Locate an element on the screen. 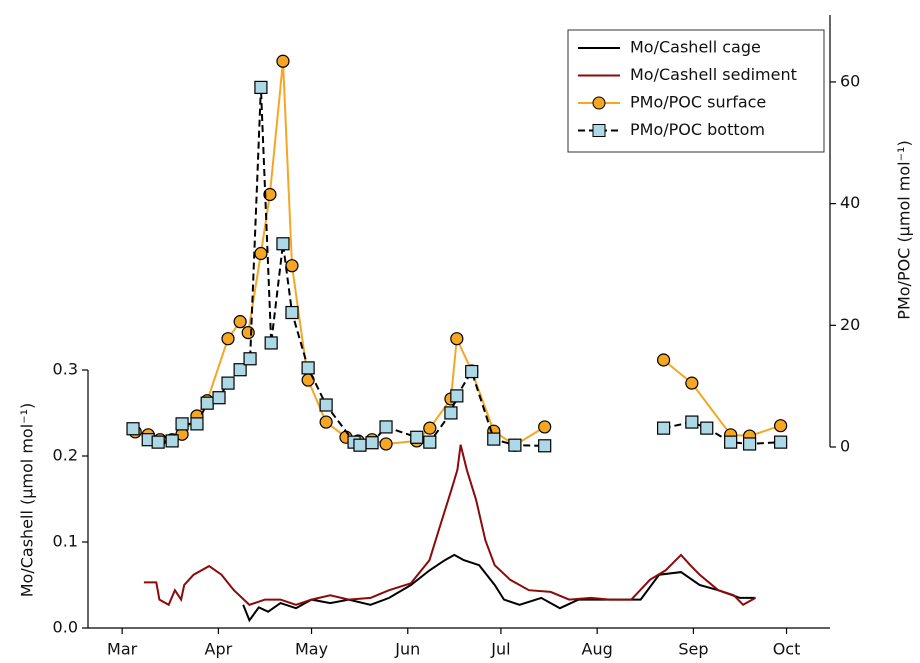  y-axis-label: Mo/Cashell (μmol mol⁻¹) is located at coordinates (27, 500).